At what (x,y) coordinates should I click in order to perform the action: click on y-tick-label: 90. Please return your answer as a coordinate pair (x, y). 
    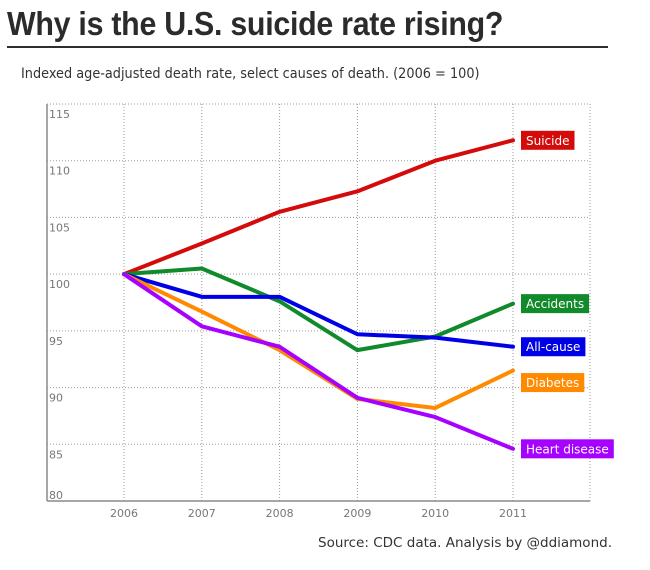
    Looking at the image, I should click on (56, 398).